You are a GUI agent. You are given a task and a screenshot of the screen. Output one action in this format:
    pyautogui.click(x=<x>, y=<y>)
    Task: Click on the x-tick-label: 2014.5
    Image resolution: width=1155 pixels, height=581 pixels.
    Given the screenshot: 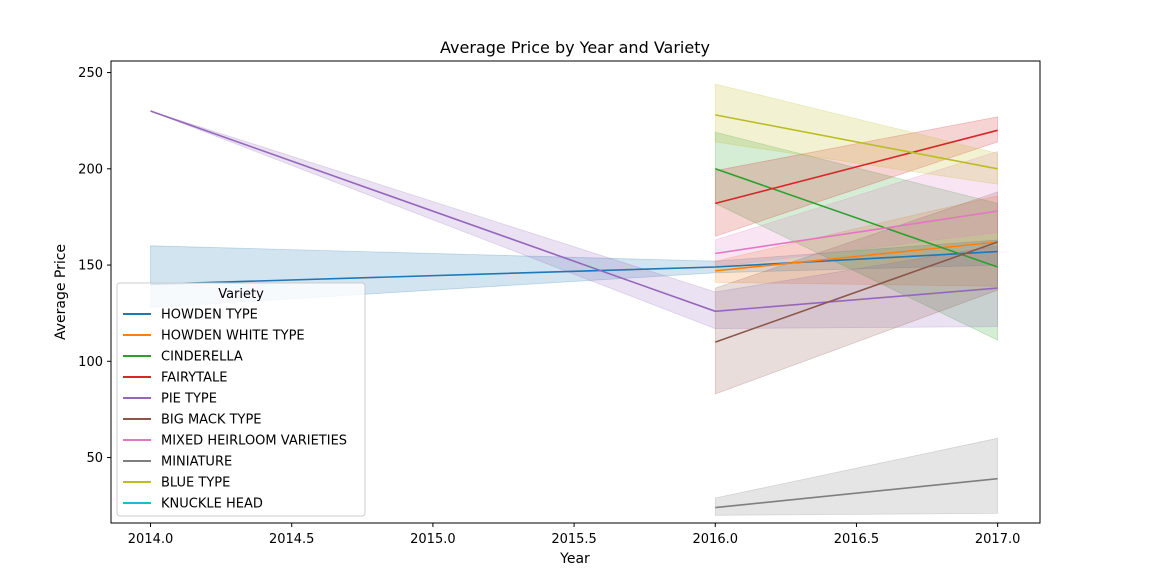 What is the action you would take?
    pyautogui.click(x=292, y=539)
    